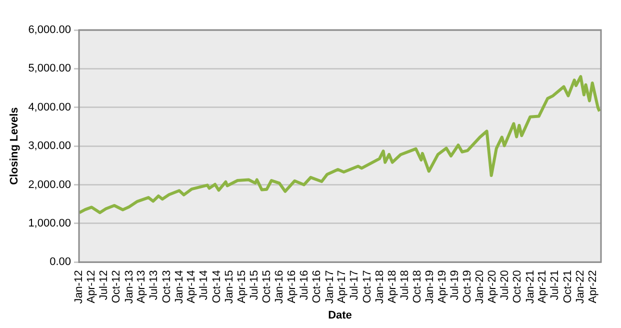 The image size is (621, 328). I want to click on x-tick-label: Apr-12, so click(92, 287).